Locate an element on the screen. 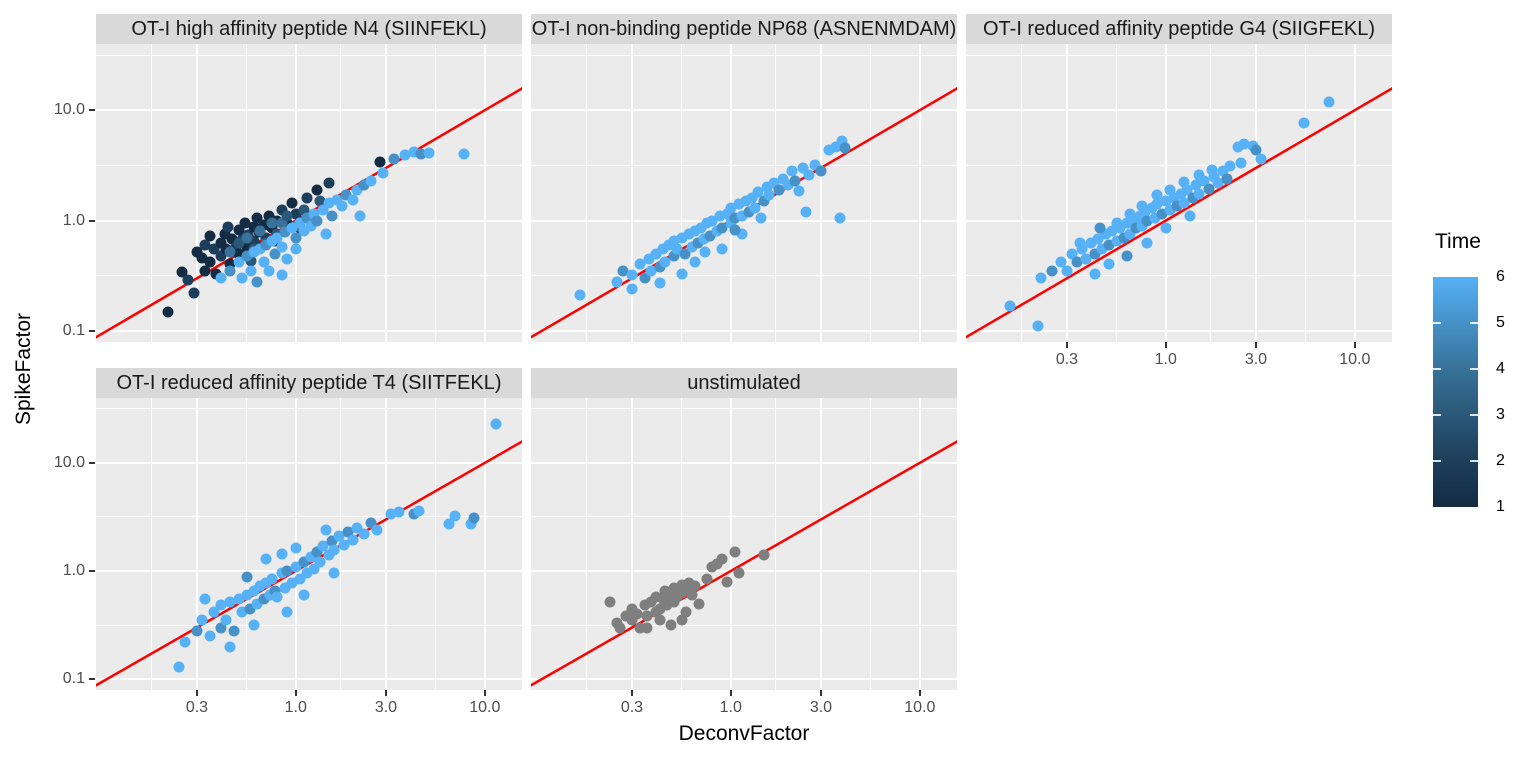 This screenshot has width=1536, height=768. legend-title: Time is located at coordinates (1458, 241).